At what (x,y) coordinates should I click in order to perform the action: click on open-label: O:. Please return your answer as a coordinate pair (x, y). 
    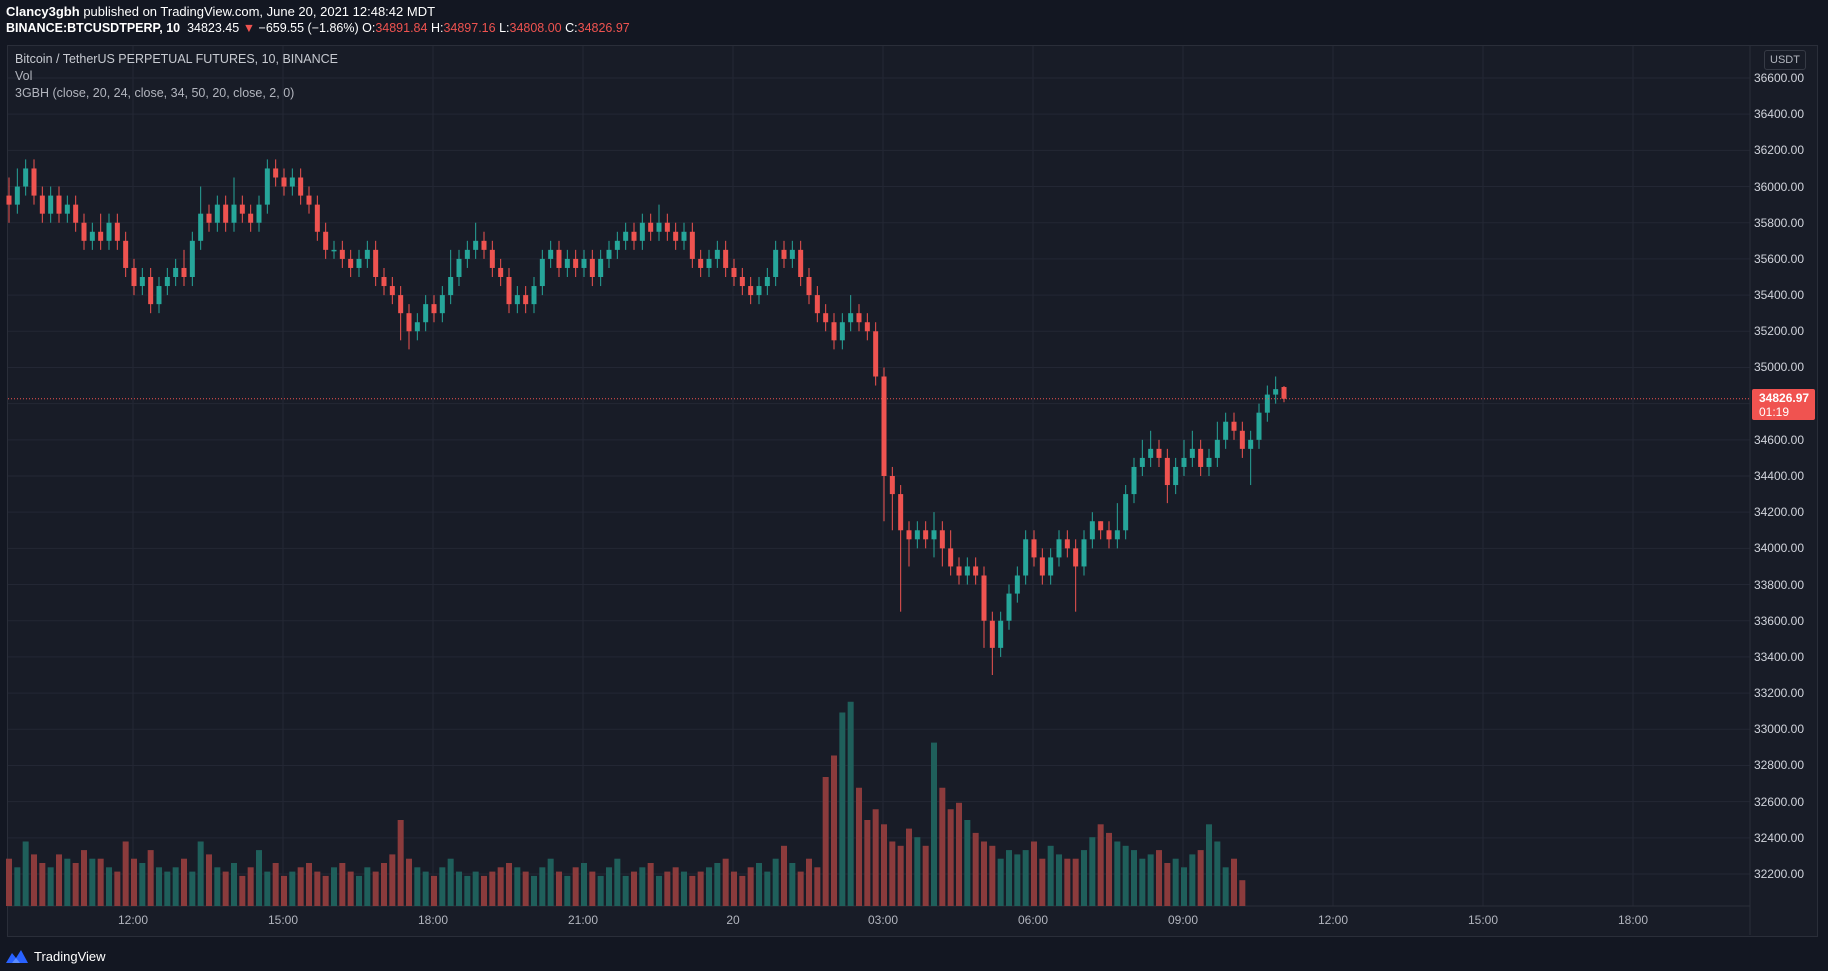
    Looking at the image, I should click on (369, 28).